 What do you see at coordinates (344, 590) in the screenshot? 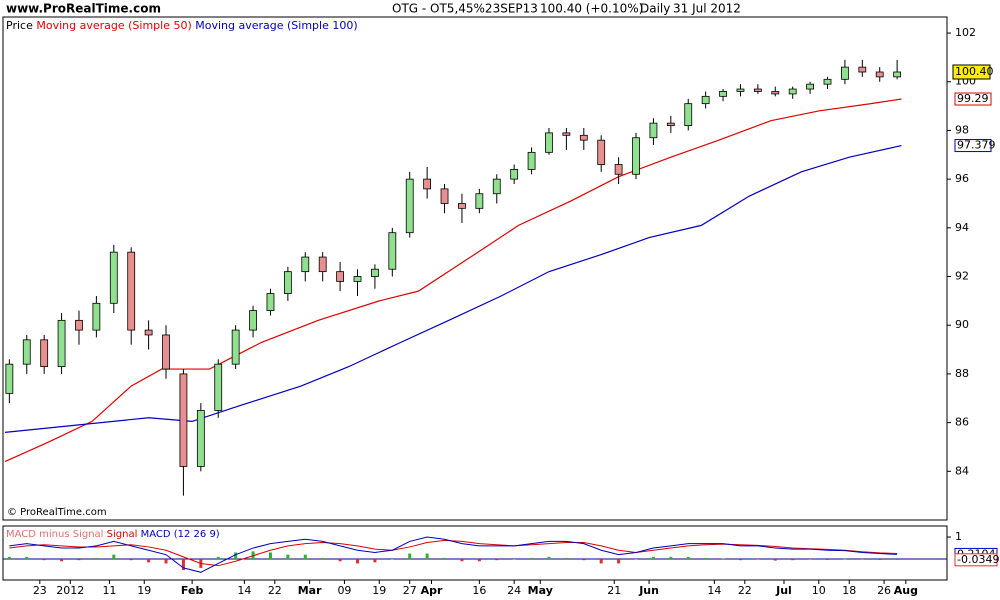
I see `x-tick-label: 09` at bounding box center [344, 590].